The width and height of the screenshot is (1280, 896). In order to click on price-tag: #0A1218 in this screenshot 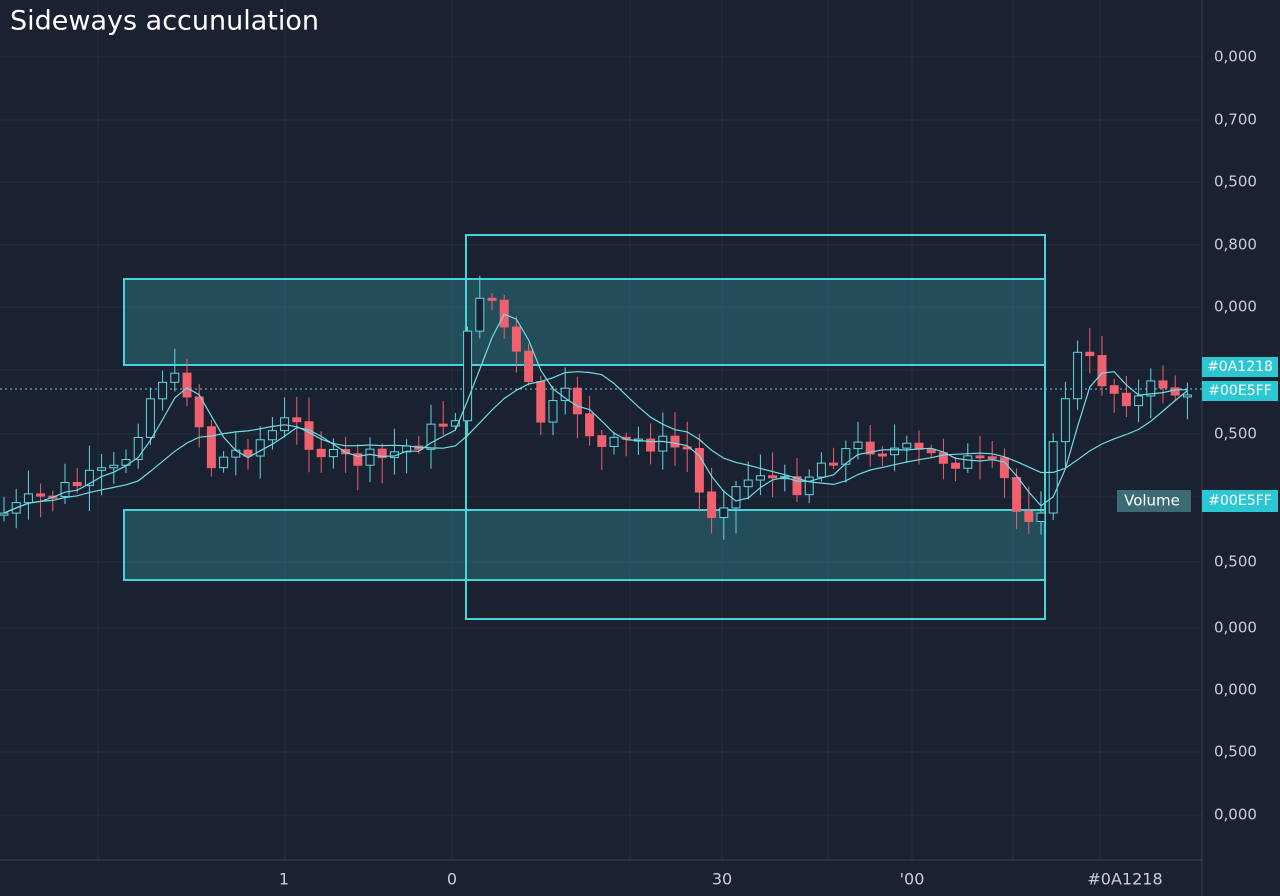, I will do `click(1240, 367)`.